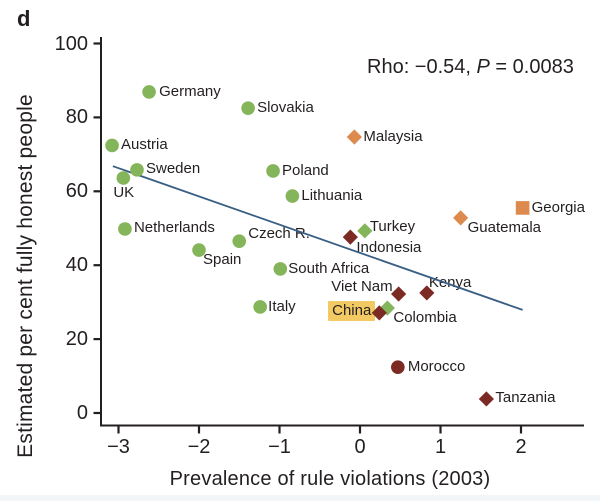  What do you see at coordinates (285, 108) in the screenshot?
I see `point-label-slovakia: Slovakia` at bounding box center [285, 108].